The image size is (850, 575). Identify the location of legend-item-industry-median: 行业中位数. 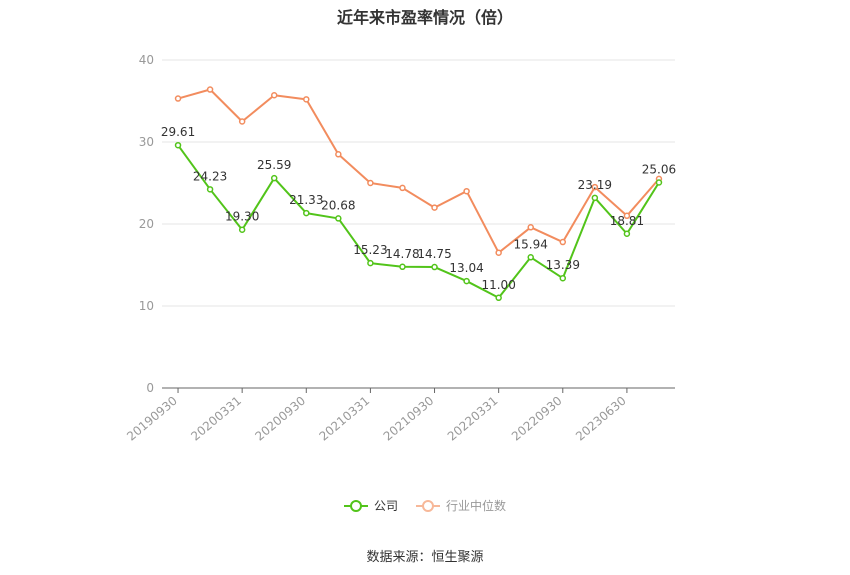
(461, 505).